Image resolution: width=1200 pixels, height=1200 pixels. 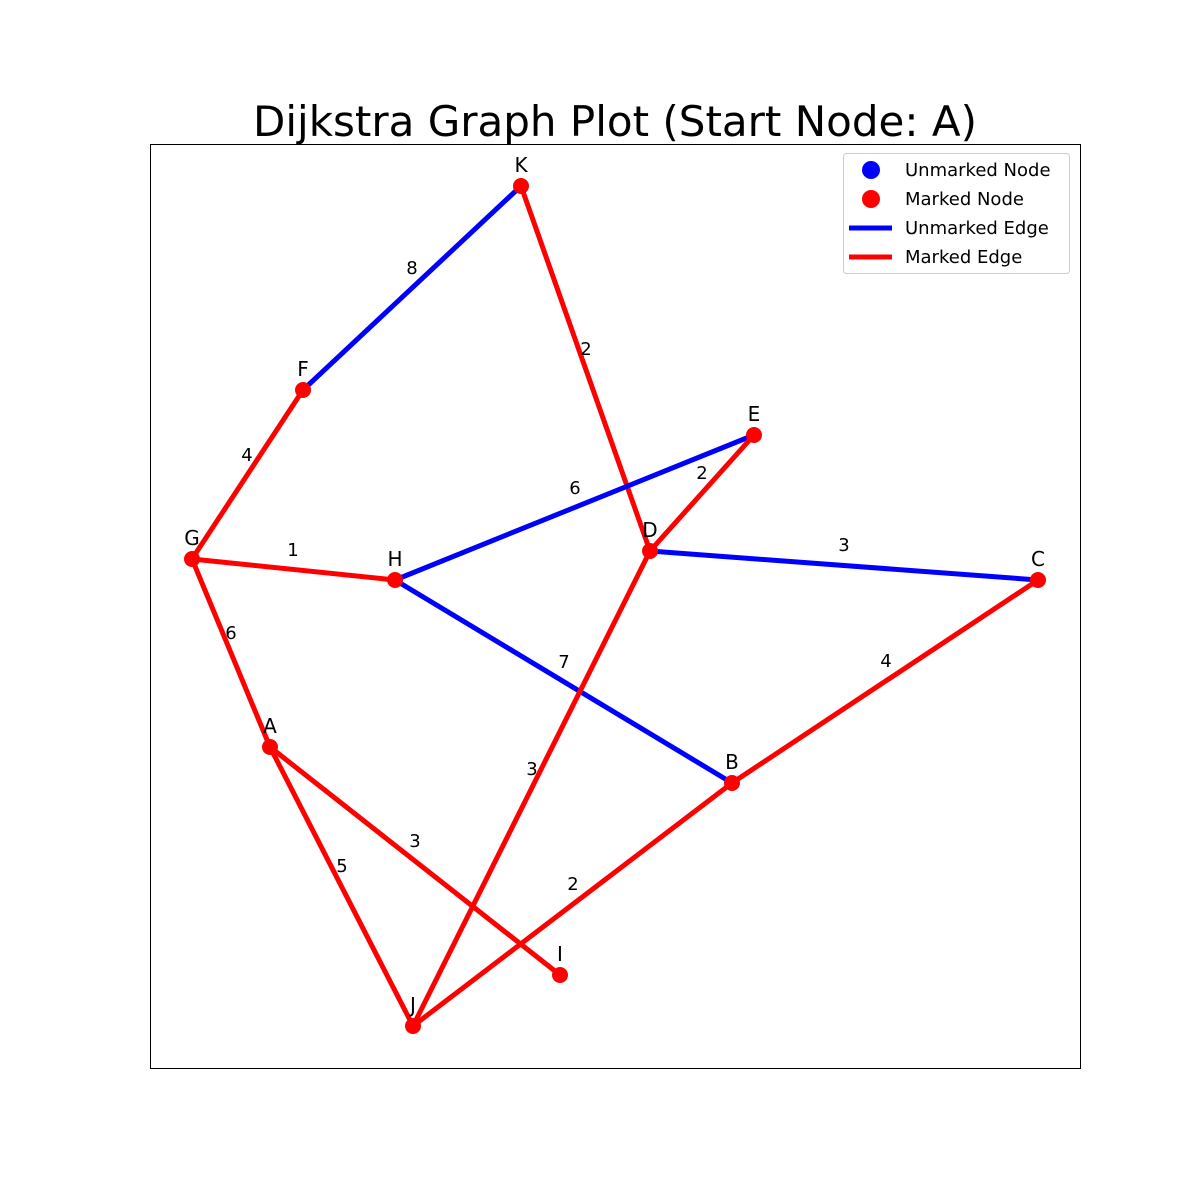 What do you see at coordinates (413, 1026) in the screenshot?
I see `node-j` at bounding box center [413, 1026].